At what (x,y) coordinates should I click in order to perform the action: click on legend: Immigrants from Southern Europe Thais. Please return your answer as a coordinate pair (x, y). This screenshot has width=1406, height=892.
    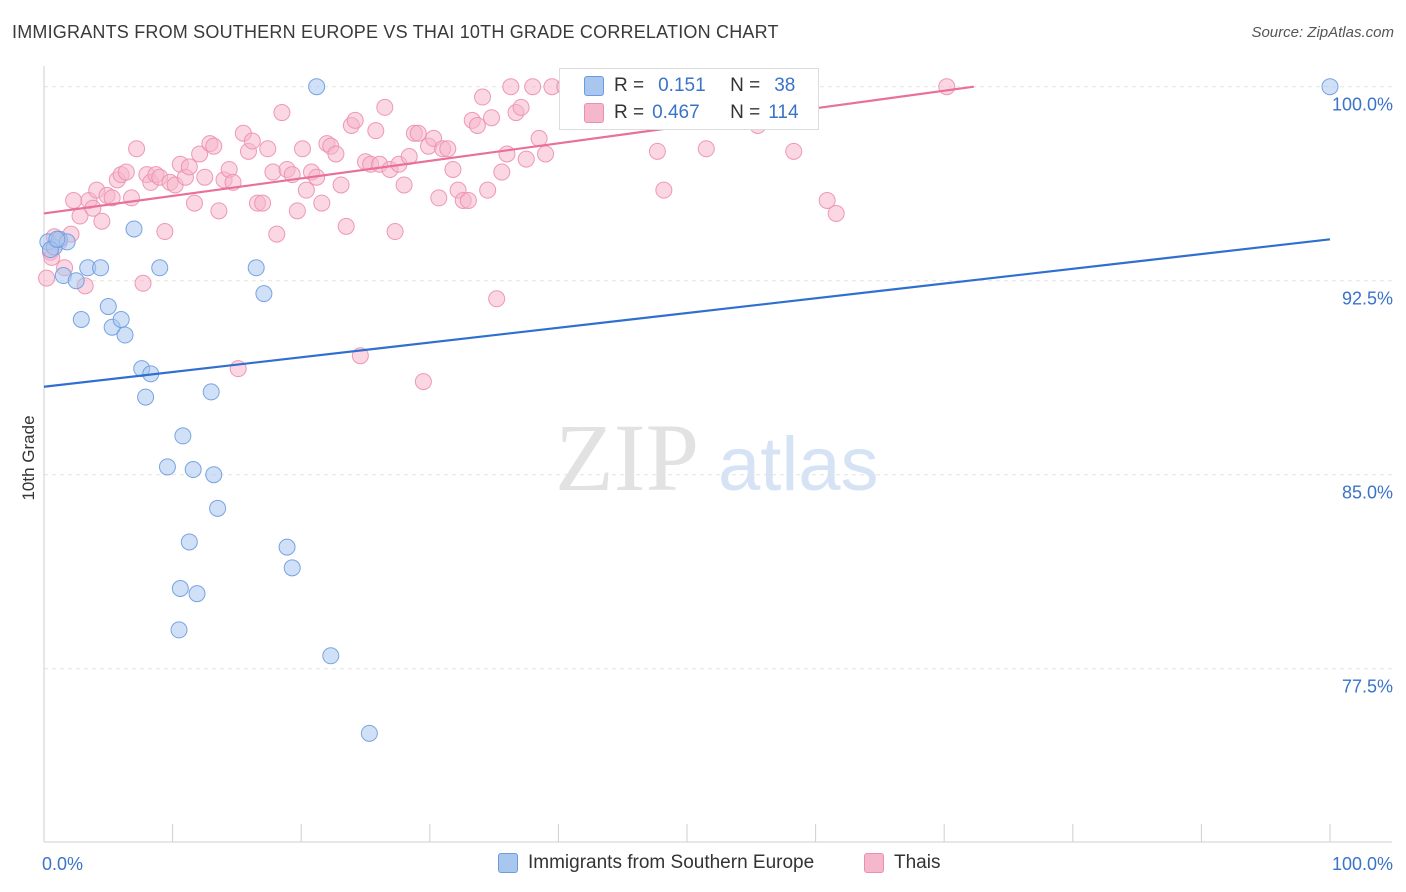
    Looking at the image, I should click on (703, 865).